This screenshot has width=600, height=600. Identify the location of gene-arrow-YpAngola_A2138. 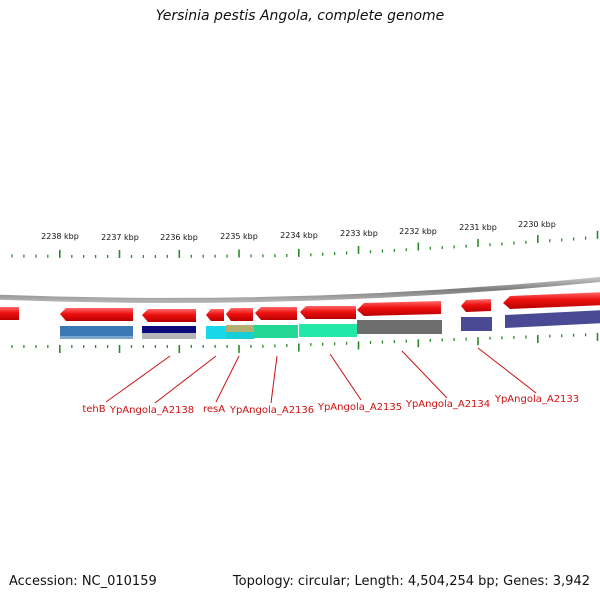
(169, 315).